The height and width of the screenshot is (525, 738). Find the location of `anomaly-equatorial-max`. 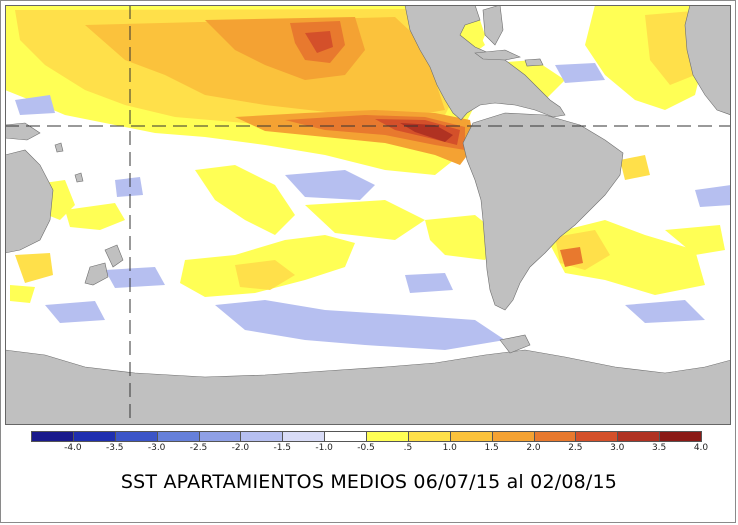

anomaly-equatorial-max is located at coordinates (426, 132).